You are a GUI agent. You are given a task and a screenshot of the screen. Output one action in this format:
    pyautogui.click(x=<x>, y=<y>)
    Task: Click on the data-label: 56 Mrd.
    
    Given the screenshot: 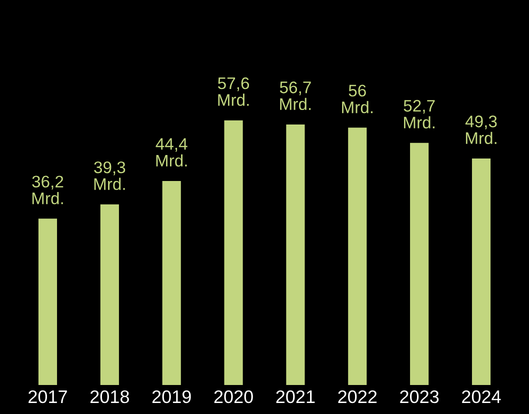 What is the action you would take?
    pyautogui.click(x=357, y=99)
    